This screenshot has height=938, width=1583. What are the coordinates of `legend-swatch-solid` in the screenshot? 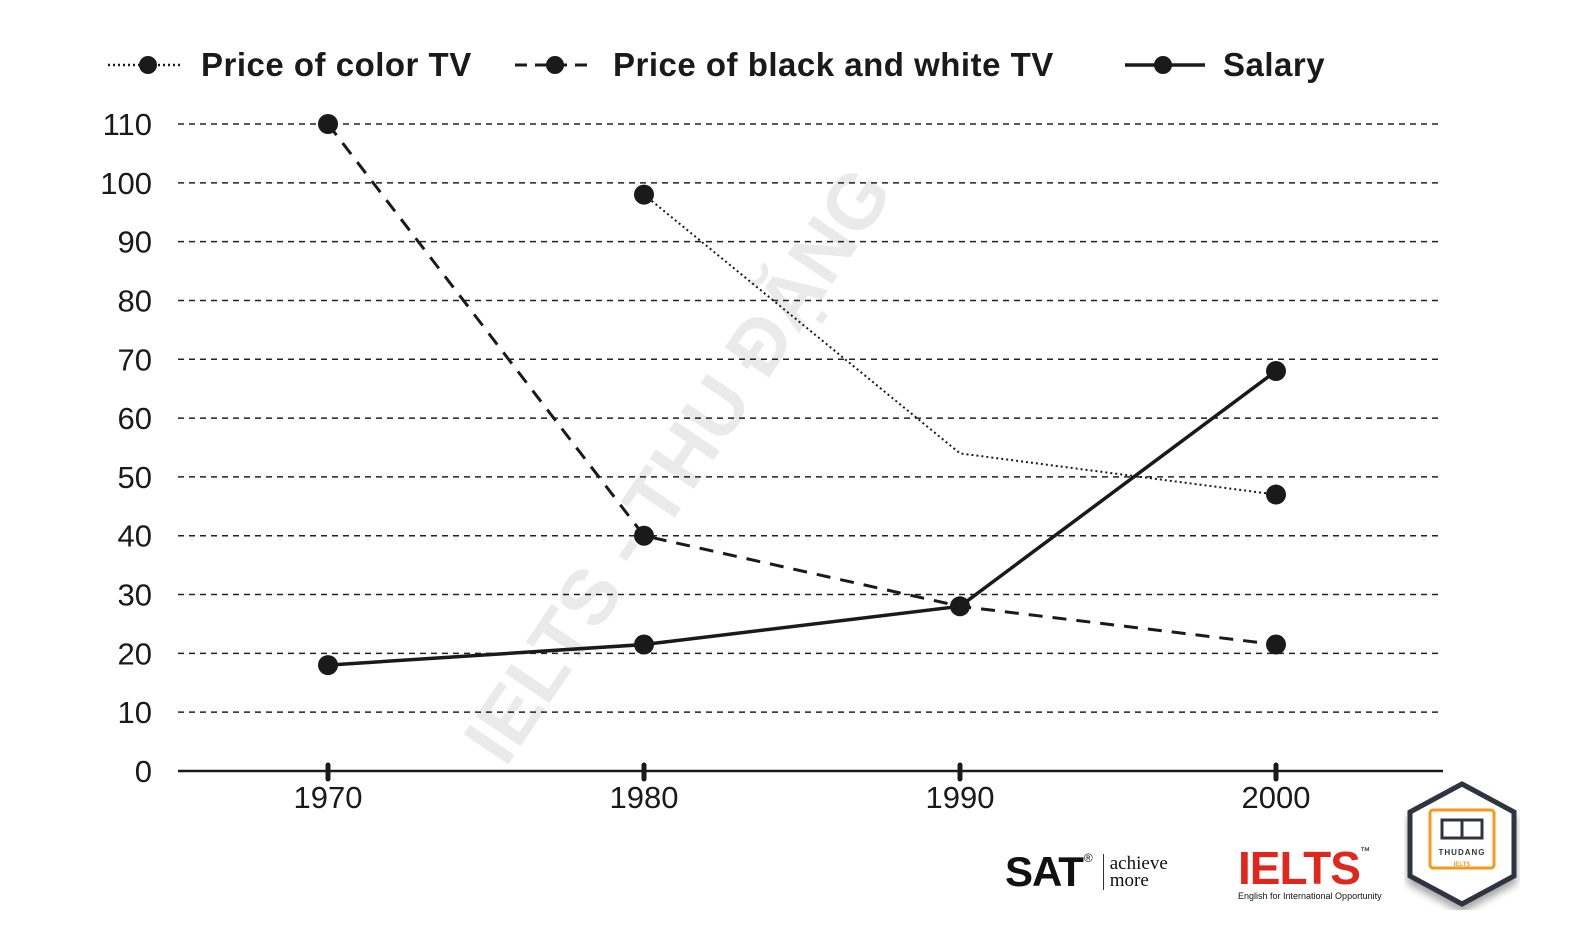 It's located at (1165, 65).